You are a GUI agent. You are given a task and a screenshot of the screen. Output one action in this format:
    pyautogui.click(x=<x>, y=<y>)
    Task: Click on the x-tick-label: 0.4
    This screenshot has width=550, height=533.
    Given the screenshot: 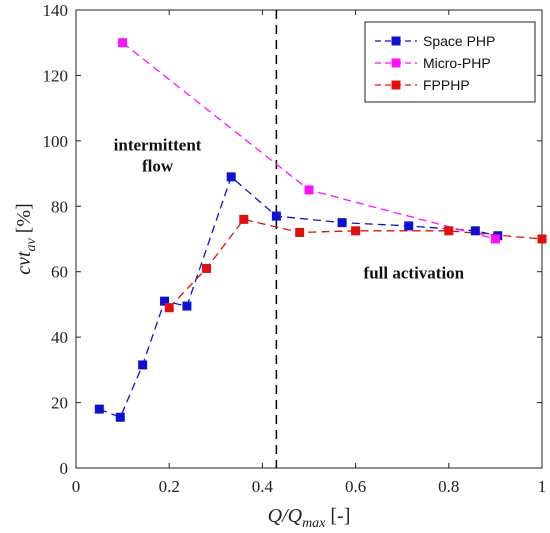 What is the action you would take?
    pyautogui.click(x=263, y=486)
    